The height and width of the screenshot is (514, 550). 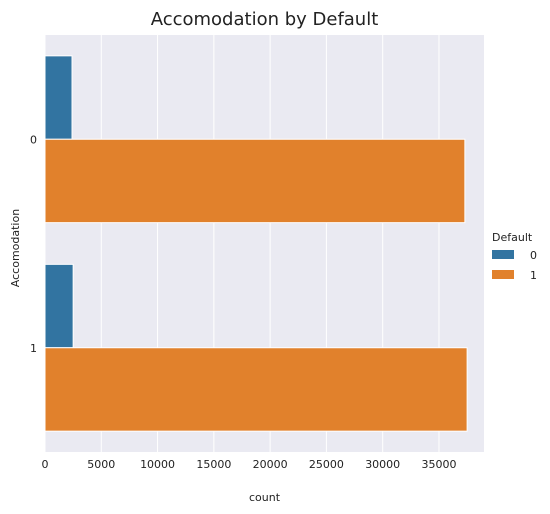 I want to click on legend-label: 0, so click(x=533, y=255).